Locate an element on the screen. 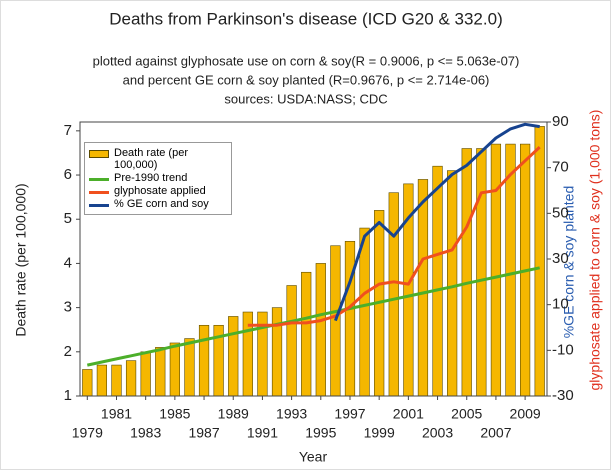 This screenshot has height=470, width=611. y2-axis-label: %GE corn & soy planted is located at coordinates (569, 262).